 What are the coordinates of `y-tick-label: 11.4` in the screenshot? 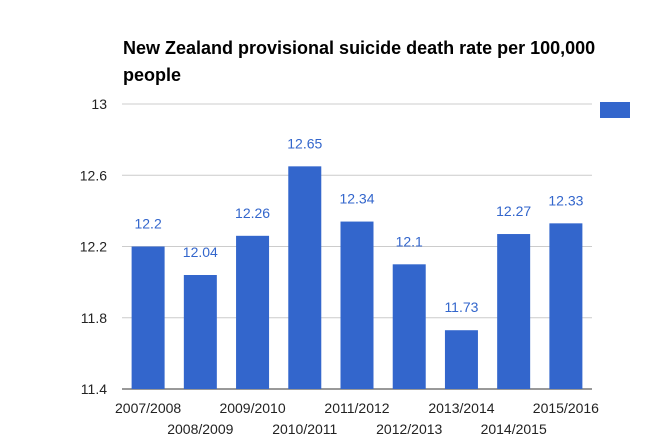 It's located at (94, 389).